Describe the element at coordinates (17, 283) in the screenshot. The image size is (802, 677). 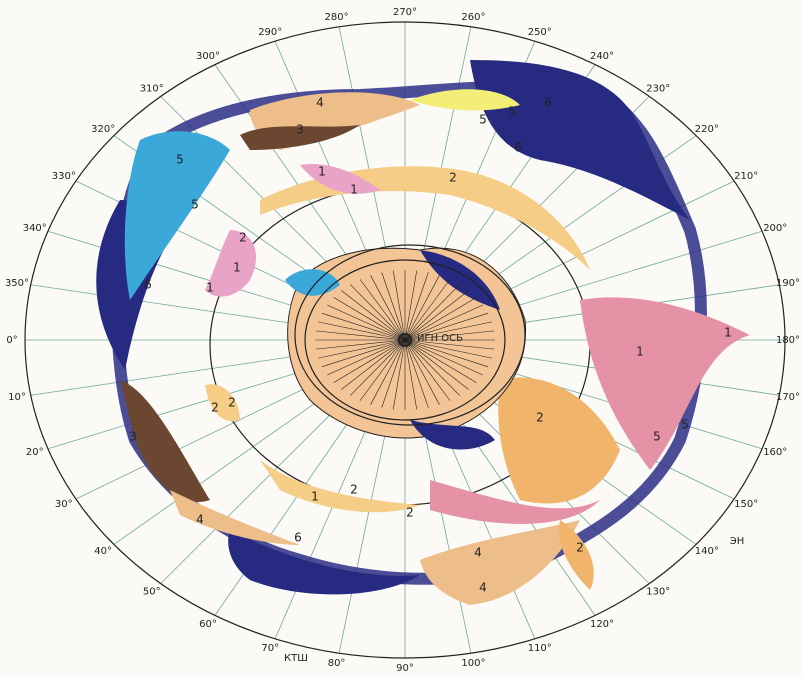
I see `angle-label: 350°` at that location.